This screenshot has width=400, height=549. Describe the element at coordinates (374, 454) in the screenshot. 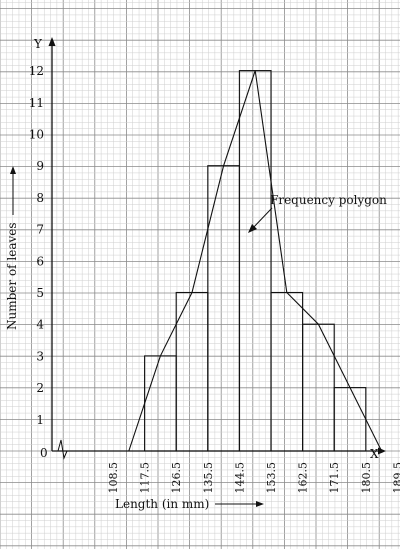

I see `x-axis-letter: X` at that location.